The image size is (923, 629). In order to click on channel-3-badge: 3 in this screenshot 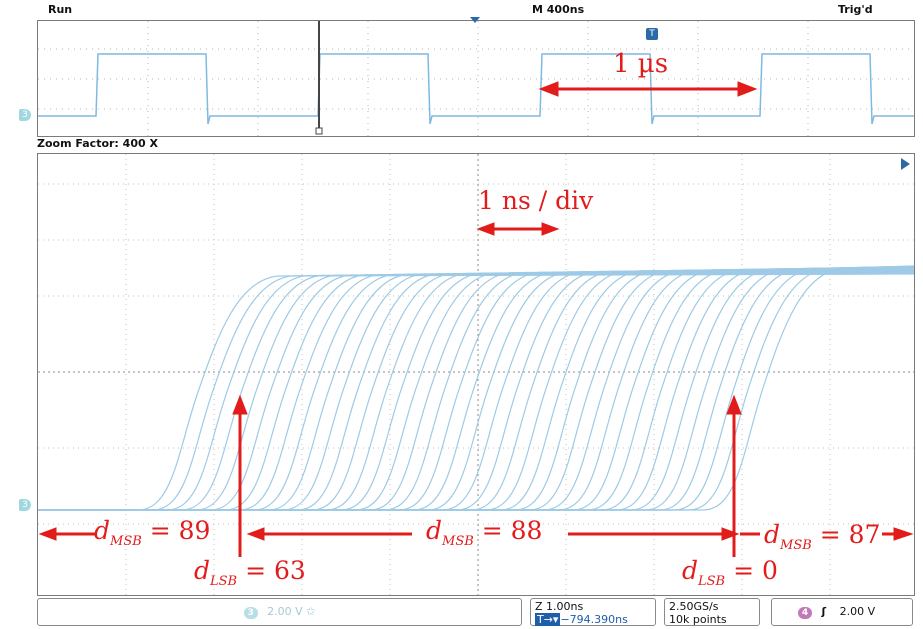, I will do `click(250, 613)`.